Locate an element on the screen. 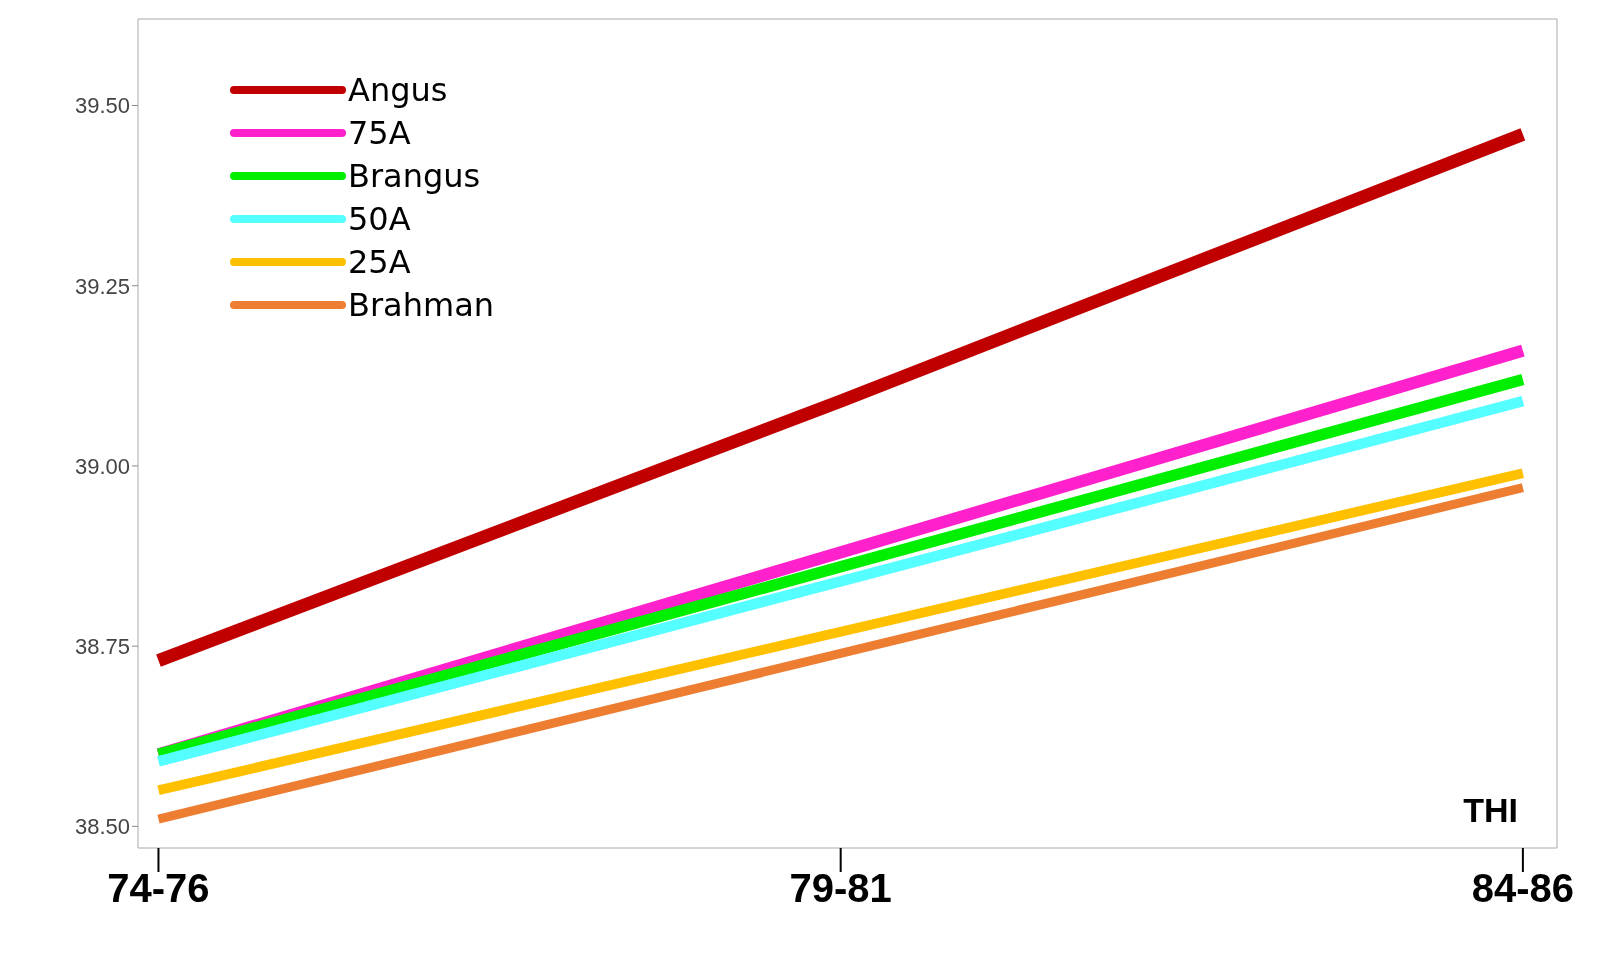 The image size is (1615, 960). x-tick-label: 74-76 is located at coordinates (158, 888).